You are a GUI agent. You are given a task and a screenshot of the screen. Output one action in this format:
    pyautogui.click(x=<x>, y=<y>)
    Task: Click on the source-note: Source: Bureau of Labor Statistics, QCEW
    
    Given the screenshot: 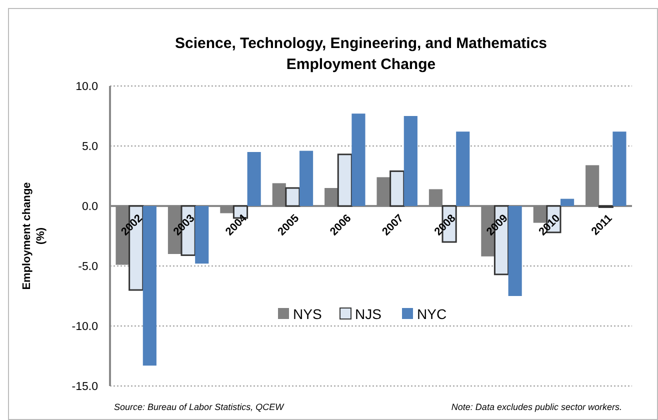 What is the action you would take?
    pyautogui.click(x=200, y=407)
    